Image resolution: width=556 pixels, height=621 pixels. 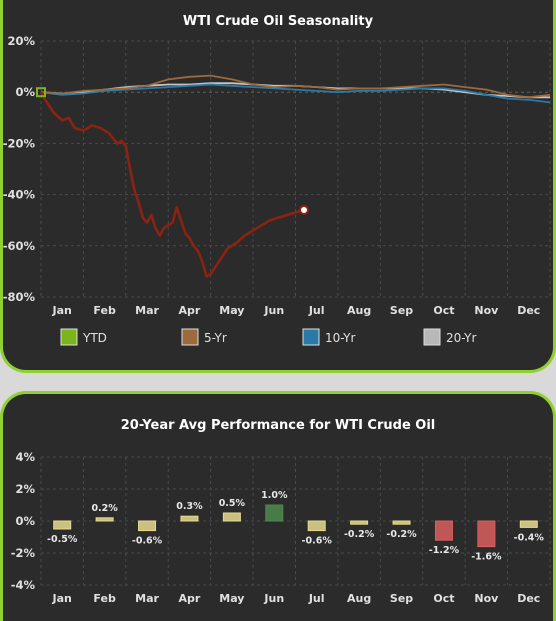 I want to click on bar-oct, so click(x=443, y=530).